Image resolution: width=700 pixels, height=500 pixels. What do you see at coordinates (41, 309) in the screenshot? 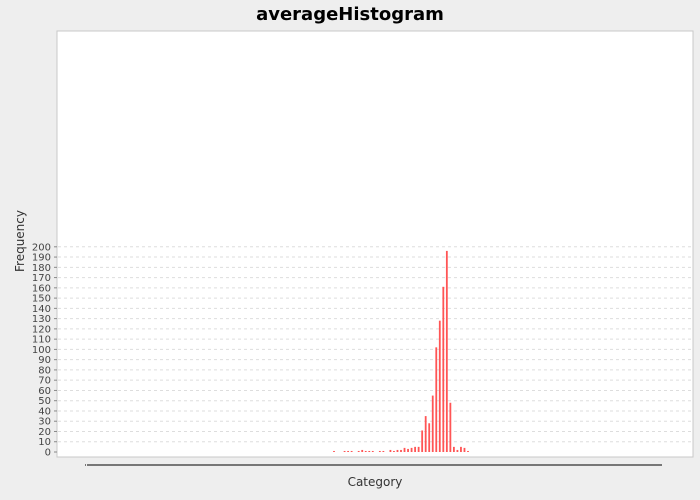
I see `y-tick-label: 140` at bounding box center [41, 309].